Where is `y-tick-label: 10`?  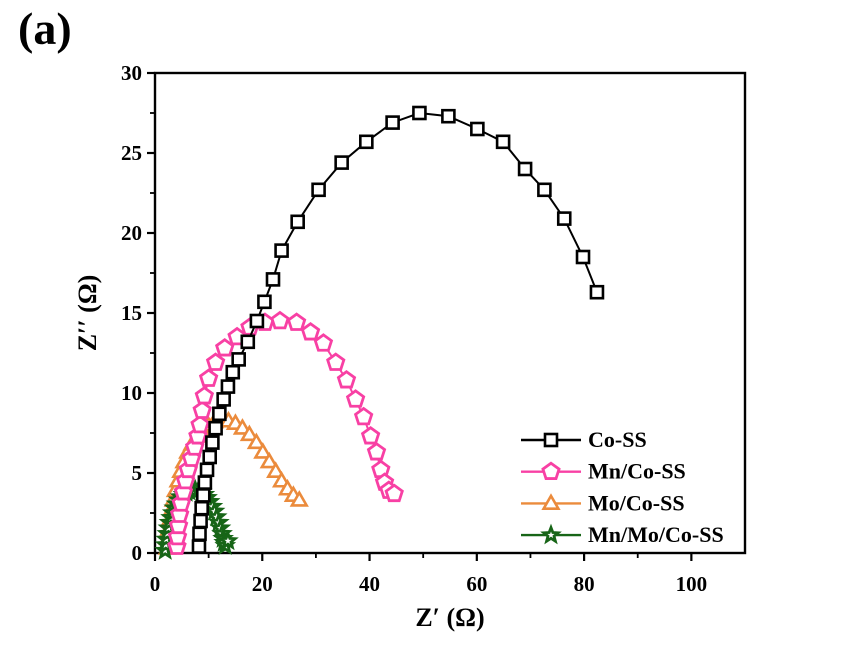
y-tick-label: 10 is located at coordinates (131, 393).